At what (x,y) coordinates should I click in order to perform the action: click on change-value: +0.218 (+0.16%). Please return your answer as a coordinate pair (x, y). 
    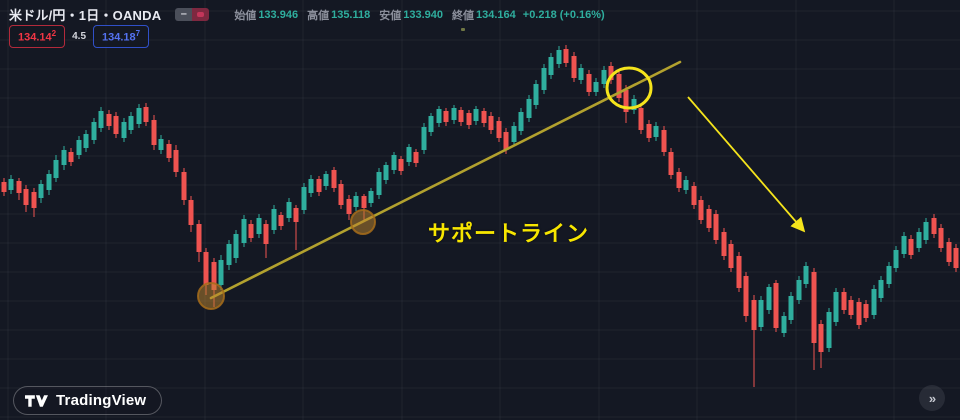
    Looking at the image, I should click on (563, 14).